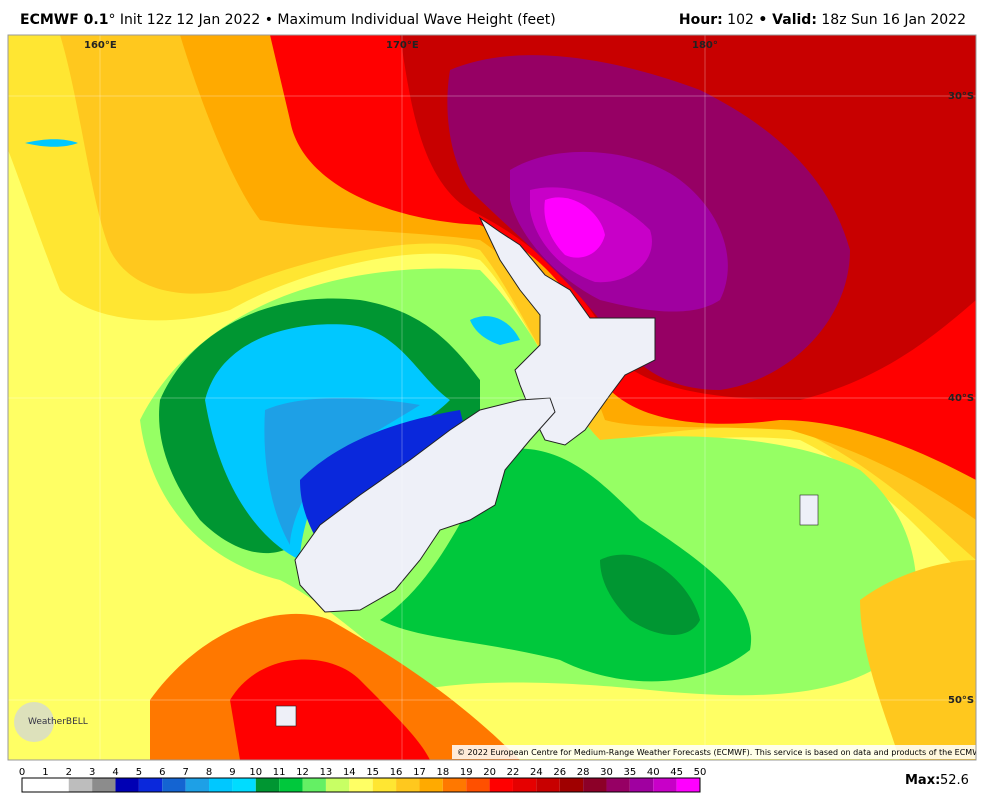 The image size is (984, 808). I want to click on logo-globe, so click(34, 722).